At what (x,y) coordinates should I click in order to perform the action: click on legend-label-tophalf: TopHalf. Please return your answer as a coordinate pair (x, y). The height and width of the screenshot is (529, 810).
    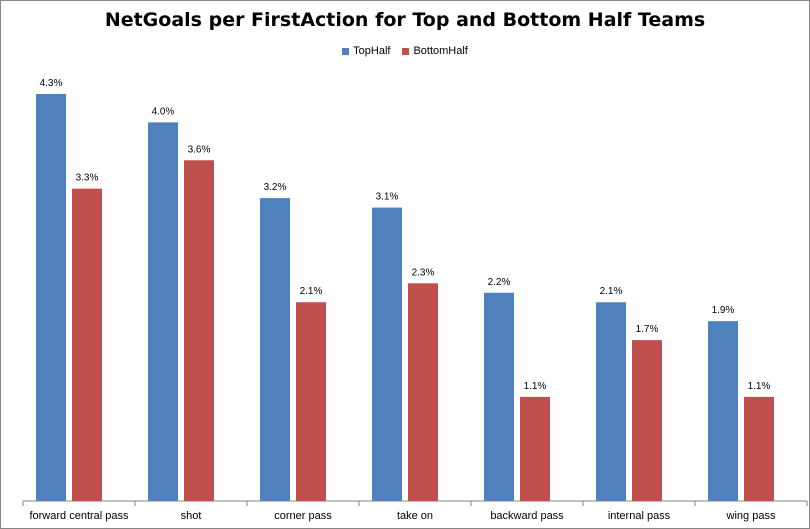
    Looking at the image, I should click on (372, 51).